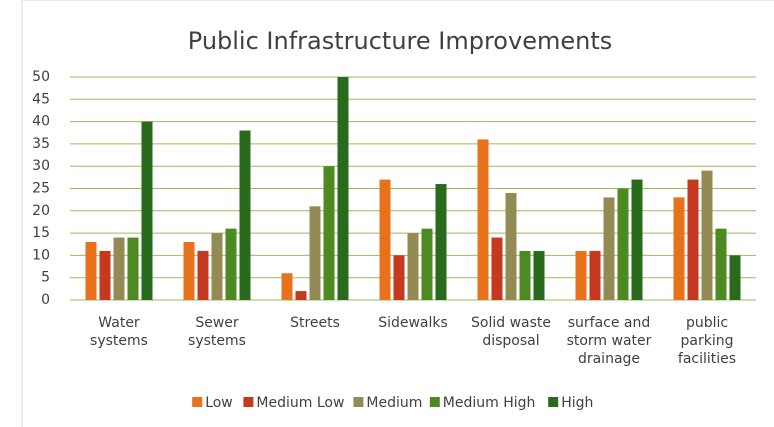  I want to click on legend-label: Low, so click(219, 403).